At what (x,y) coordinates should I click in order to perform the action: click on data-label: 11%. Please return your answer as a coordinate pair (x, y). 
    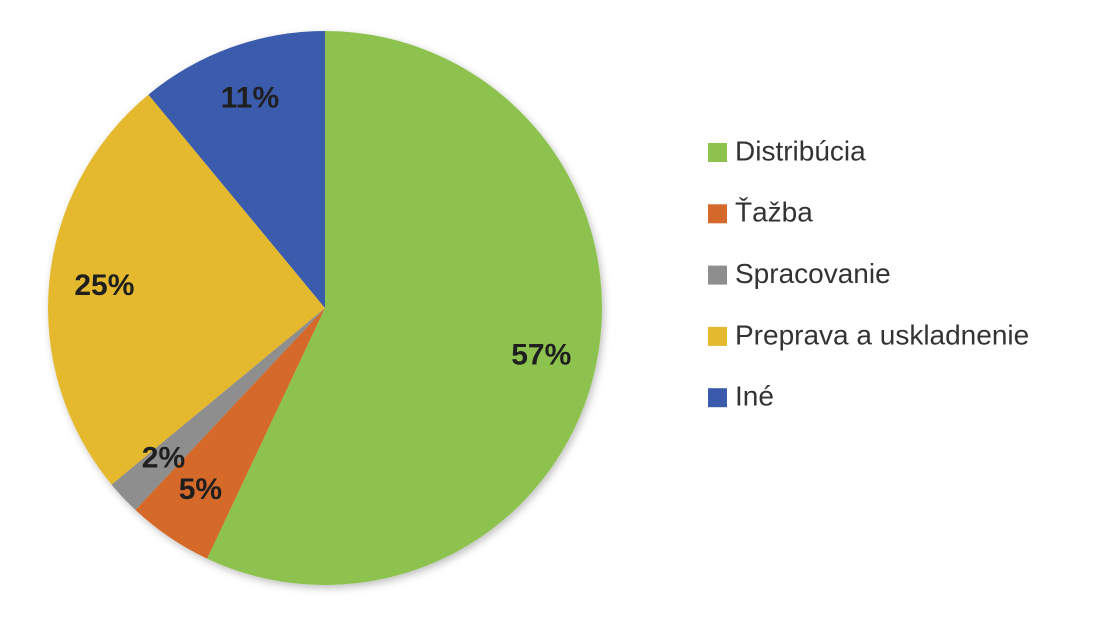
    Looking at the image, I should click on (250, 97).